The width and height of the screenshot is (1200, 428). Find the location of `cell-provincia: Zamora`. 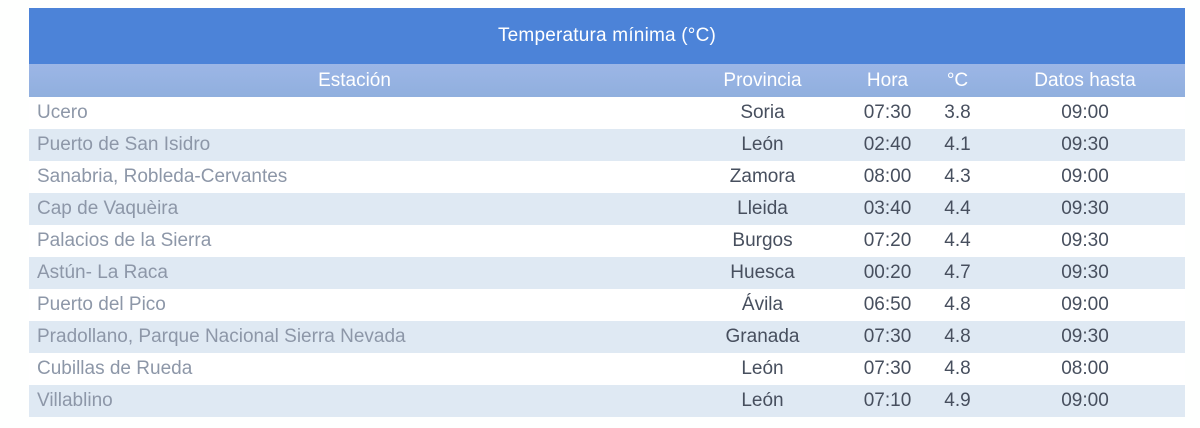

cell-provincia: Zamora is located at coordinates (762, 176).